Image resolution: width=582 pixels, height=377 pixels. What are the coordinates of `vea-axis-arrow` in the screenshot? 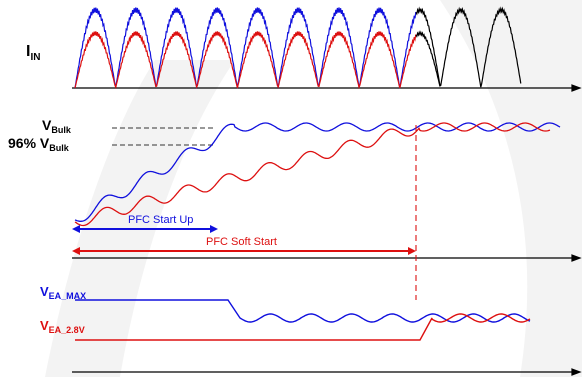 It's located at (576, 372).